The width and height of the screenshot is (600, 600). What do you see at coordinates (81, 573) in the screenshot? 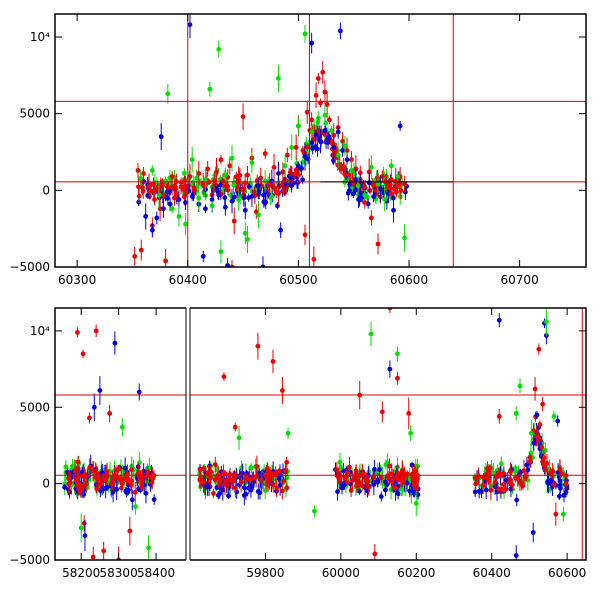
I see `x-tick-label: 58200` at bounding box center [81, 573].